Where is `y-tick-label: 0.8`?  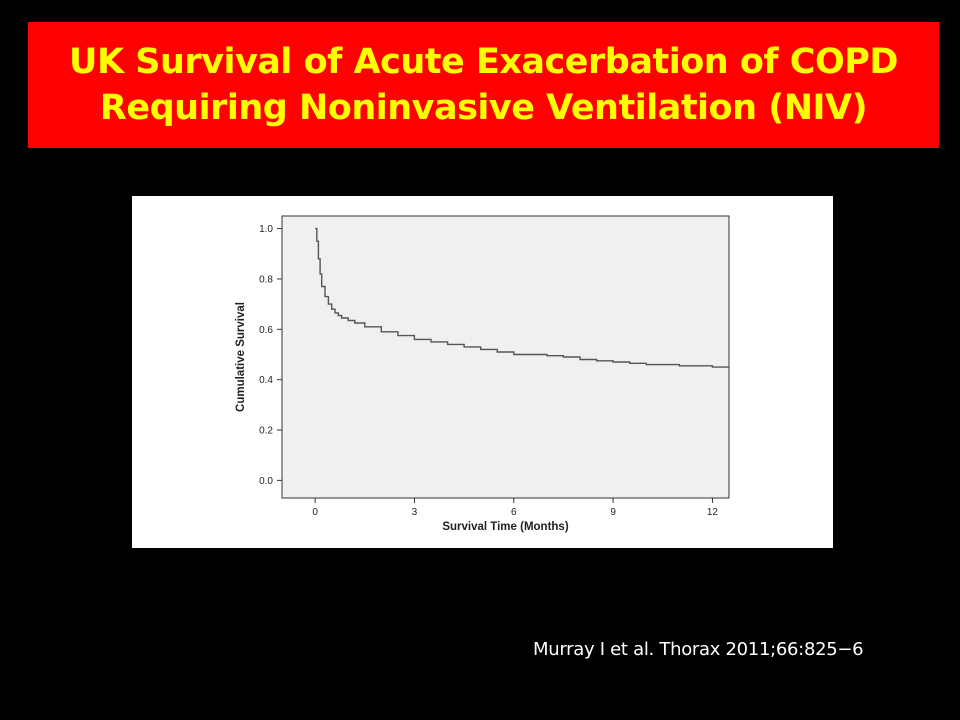 y-tick-label: 0.8 is located at coordinates (266, 279).